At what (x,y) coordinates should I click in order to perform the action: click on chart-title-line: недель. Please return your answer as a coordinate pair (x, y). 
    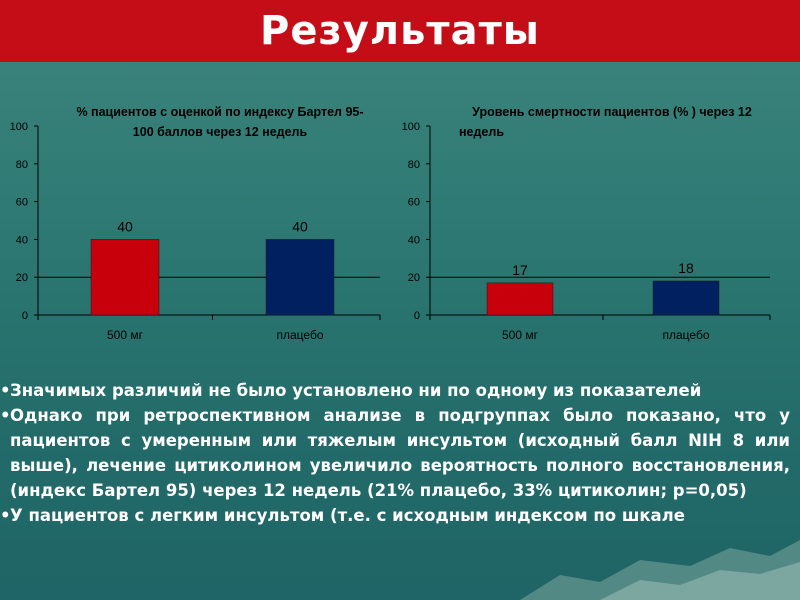
    Looking at the image, I should click on (481, 132).